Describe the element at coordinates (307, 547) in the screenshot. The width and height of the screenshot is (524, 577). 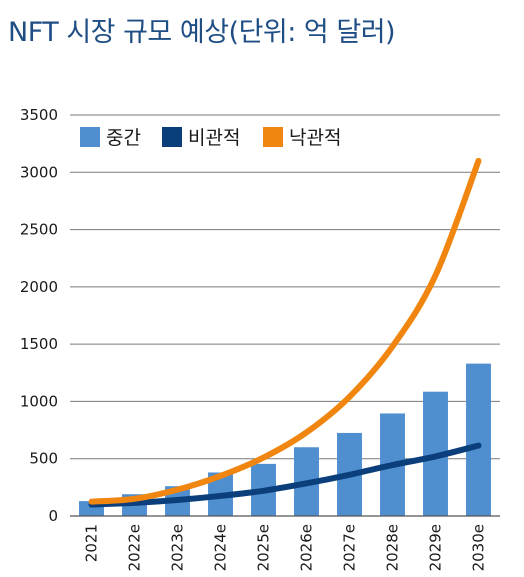
I see `x-tick-label: 2026e` at that location.